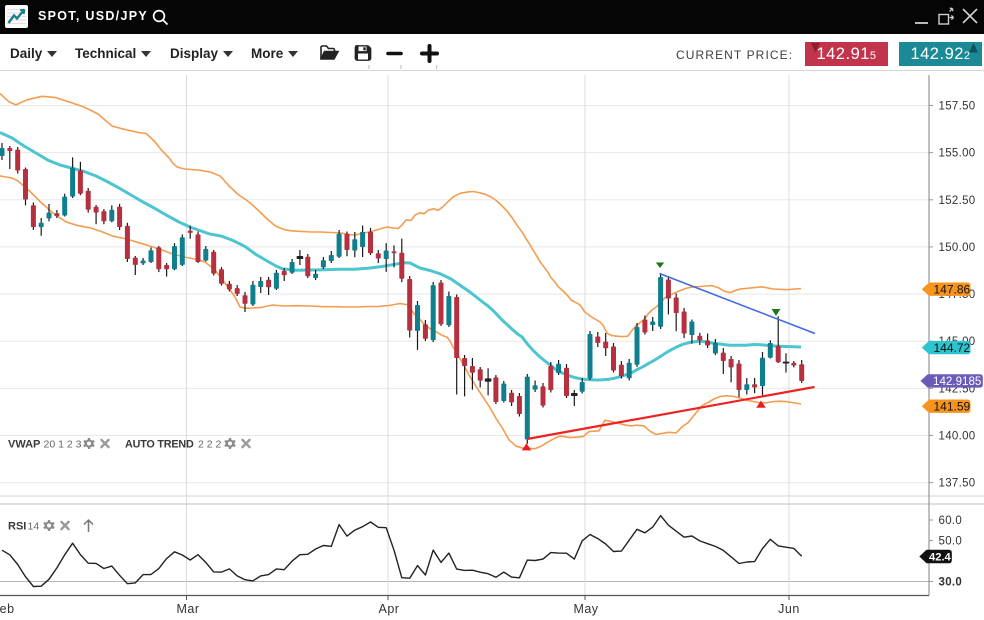  Describe the element at coordinates (389, 609) in the screenshot. I see `svg-text: Apr` at that location.